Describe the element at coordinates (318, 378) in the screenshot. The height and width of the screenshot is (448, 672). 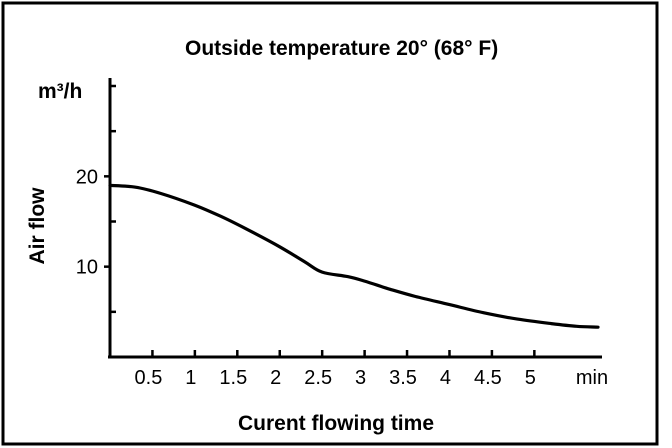
I see `x-tick-label: 2.5` at that location.